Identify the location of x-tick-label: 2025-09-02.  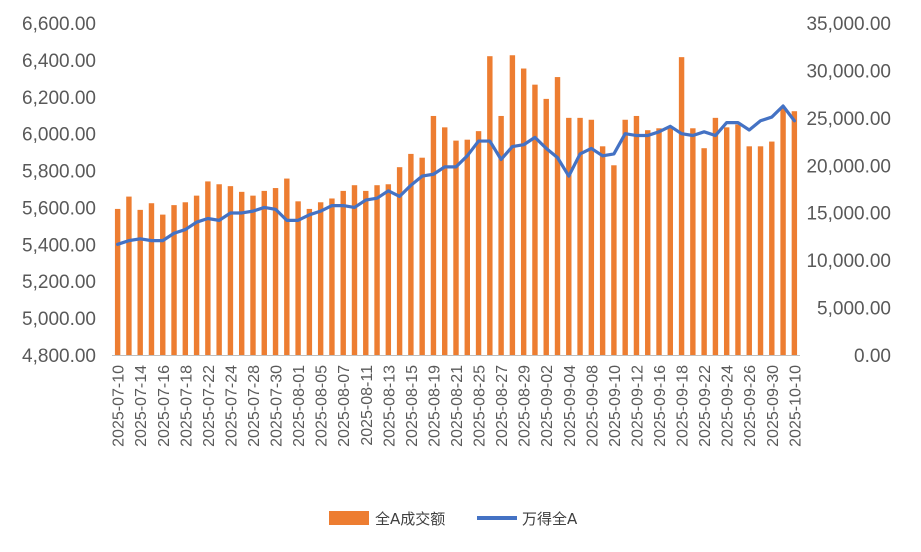
(547, 406).